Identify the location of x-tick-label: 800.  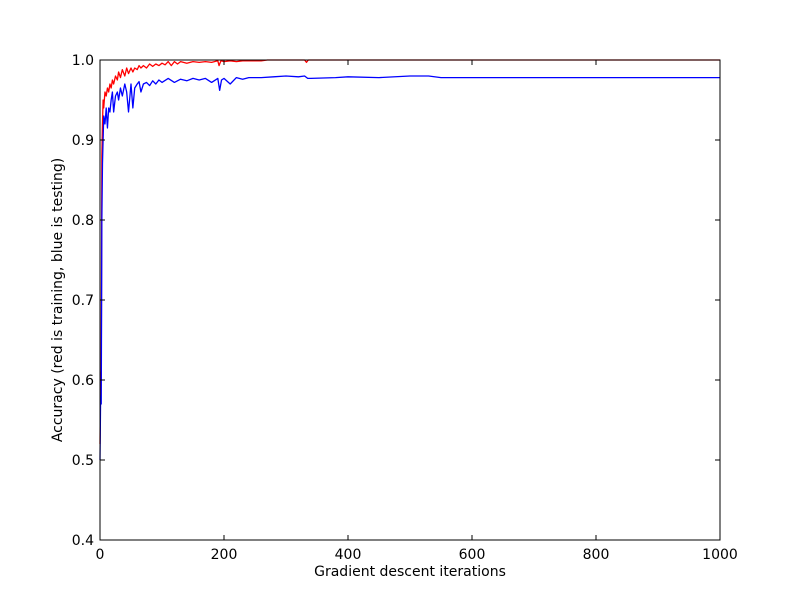
(596, 555).